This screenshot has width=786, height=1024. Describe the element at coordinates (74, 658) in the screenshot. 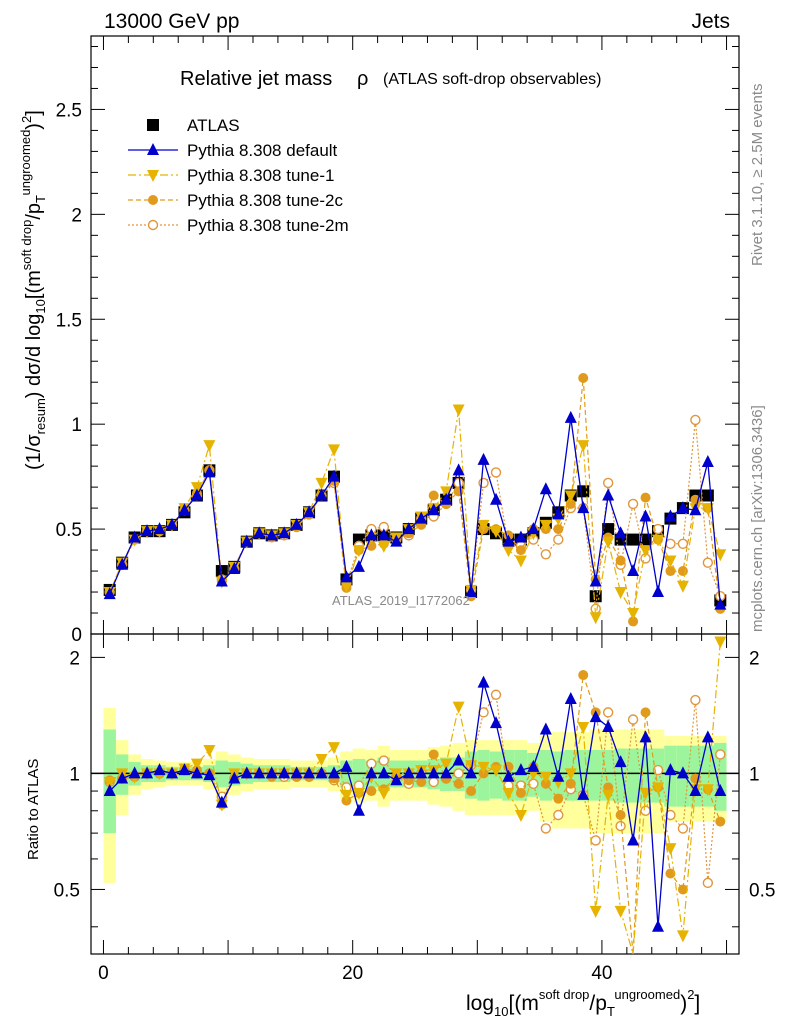

I see `ratio-y-tick-label: 2` at that location.